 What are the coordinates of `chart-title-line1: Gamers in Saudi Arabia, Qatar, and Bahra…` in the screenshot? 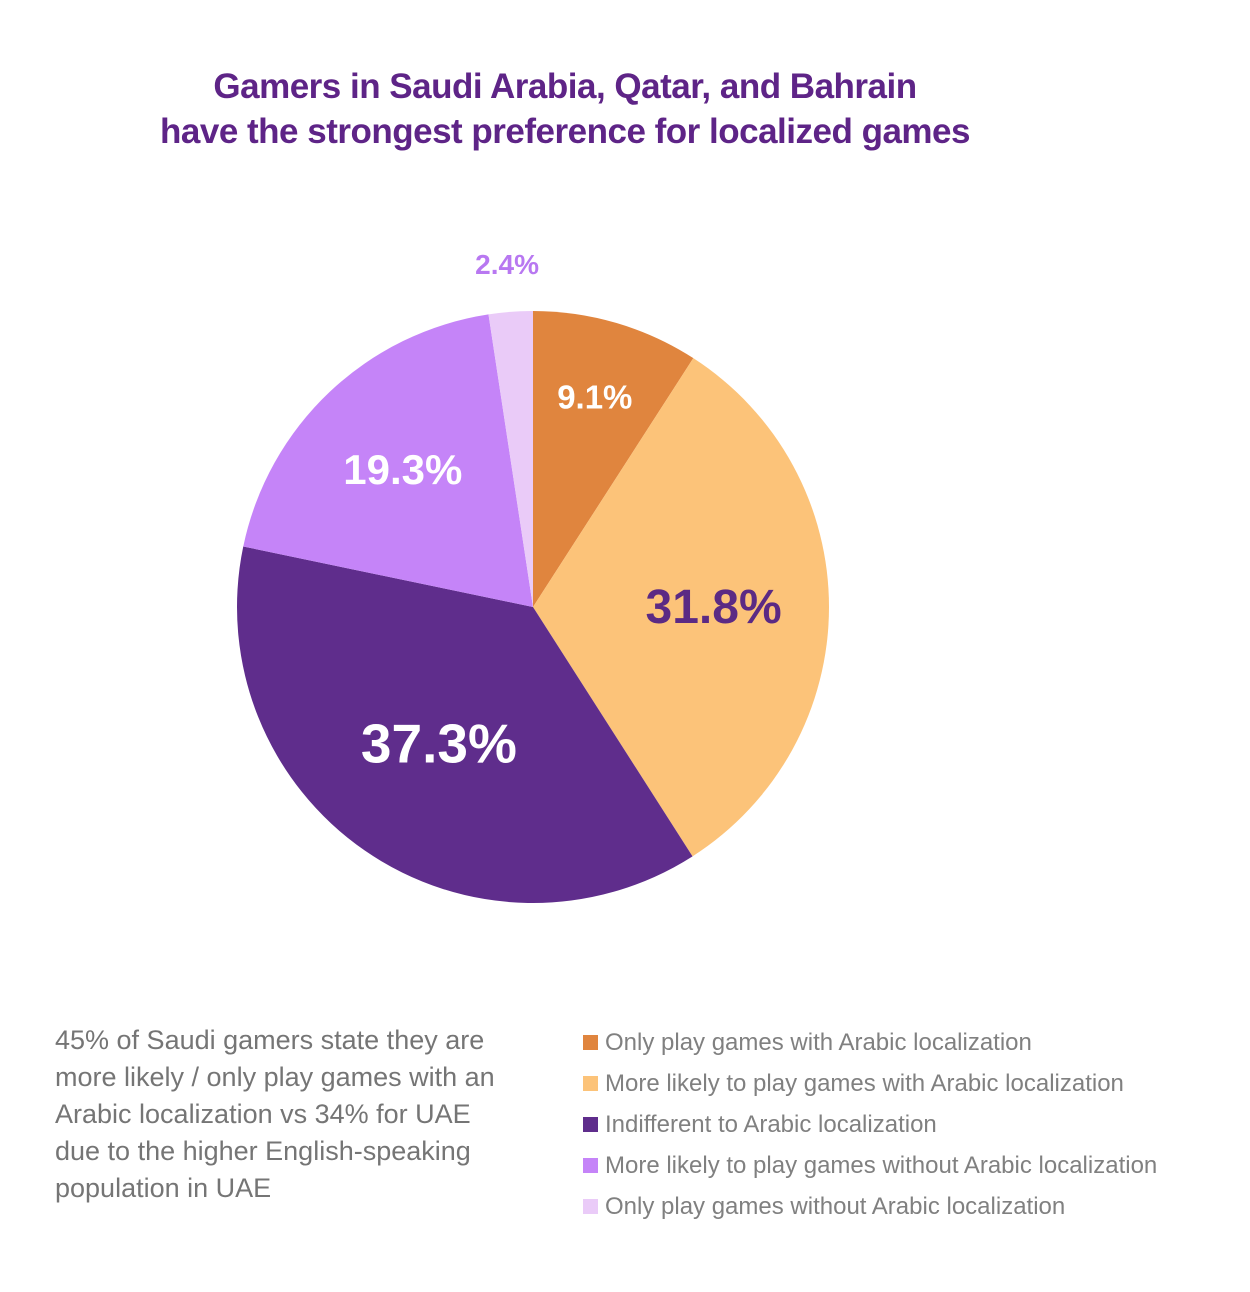 It's located at (565, 86).